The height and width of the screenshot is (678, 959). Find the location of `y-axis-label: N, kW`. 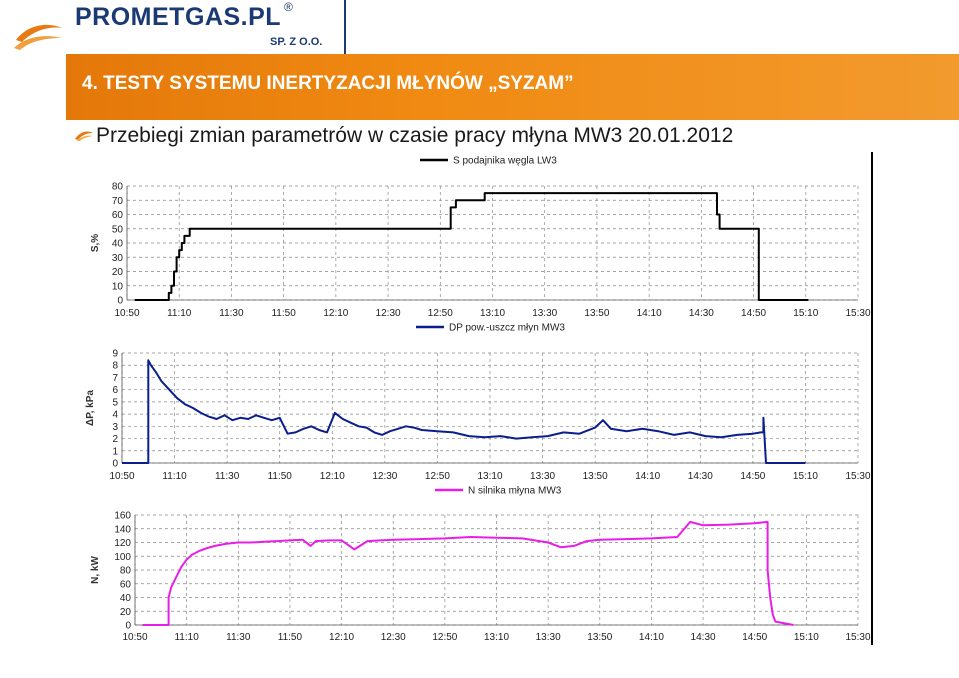

y-axis-label: N, kW is located at coordinates (95, 570).